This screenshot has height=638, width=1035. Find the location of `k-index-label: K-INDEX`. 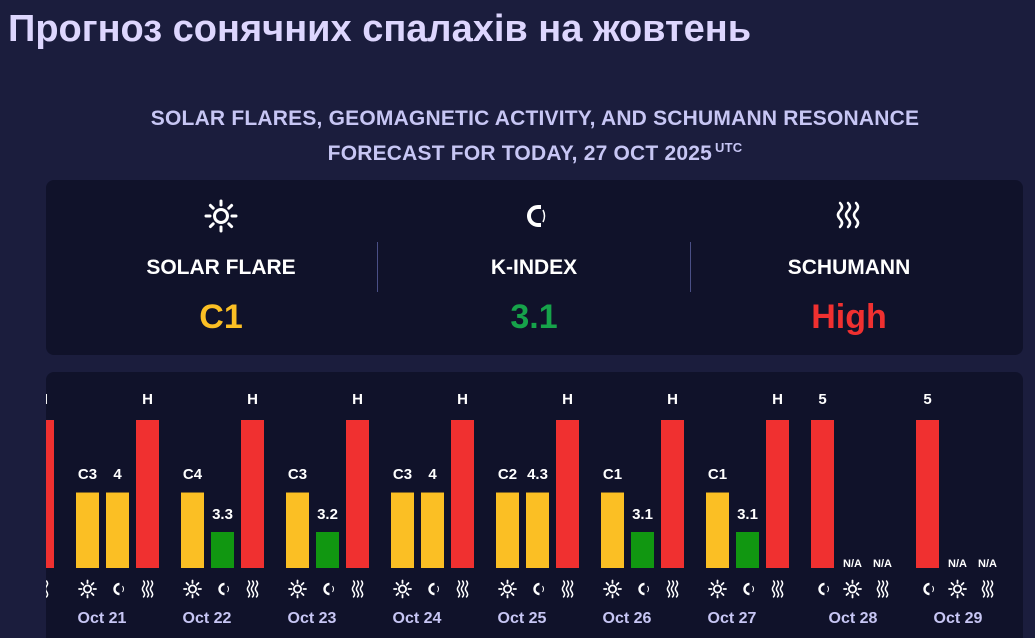

k-index-label: K-INDEX is located at coordinates (534, 267).